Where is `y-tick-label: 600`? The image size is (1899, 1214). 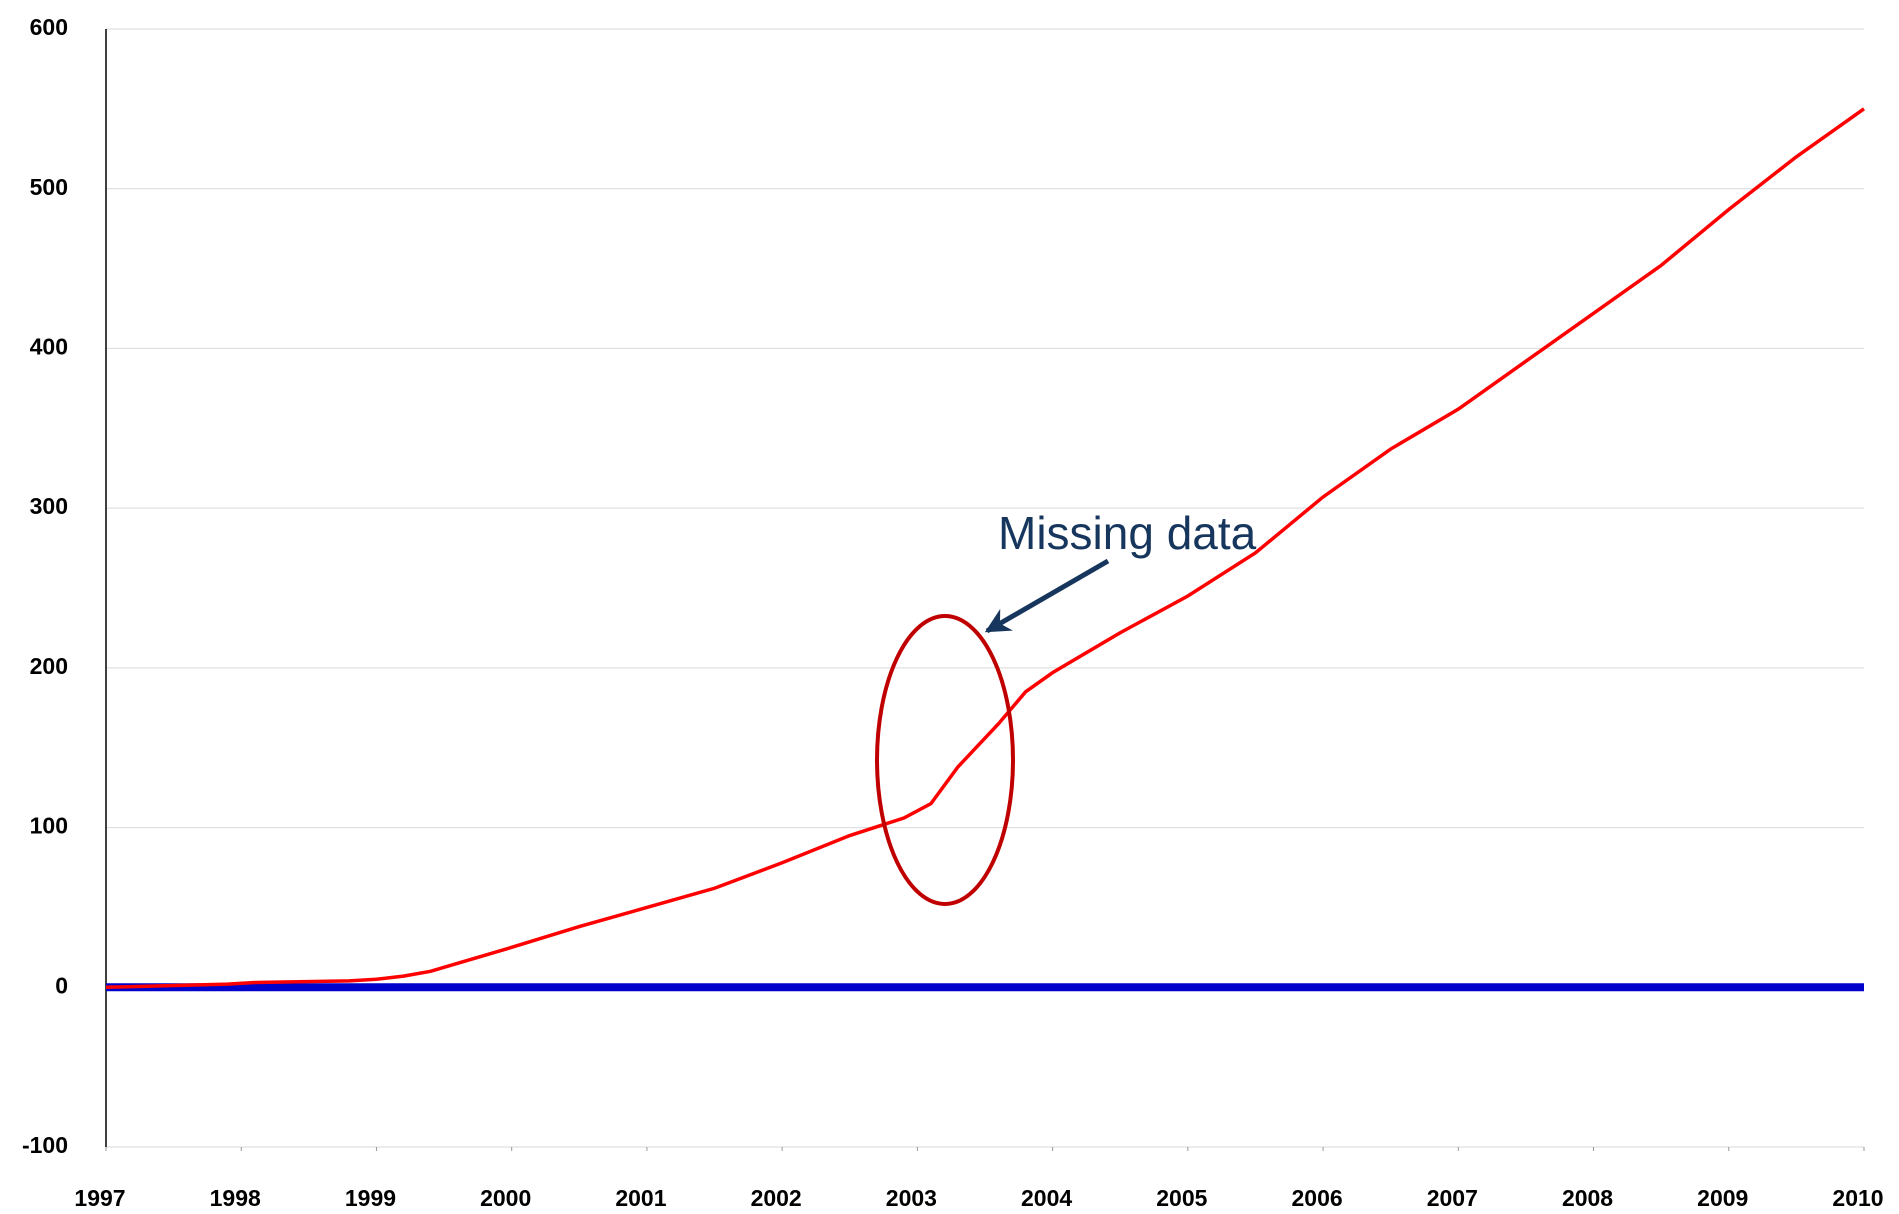
y-tick-label: 600 is located at coordinates (49, 27).